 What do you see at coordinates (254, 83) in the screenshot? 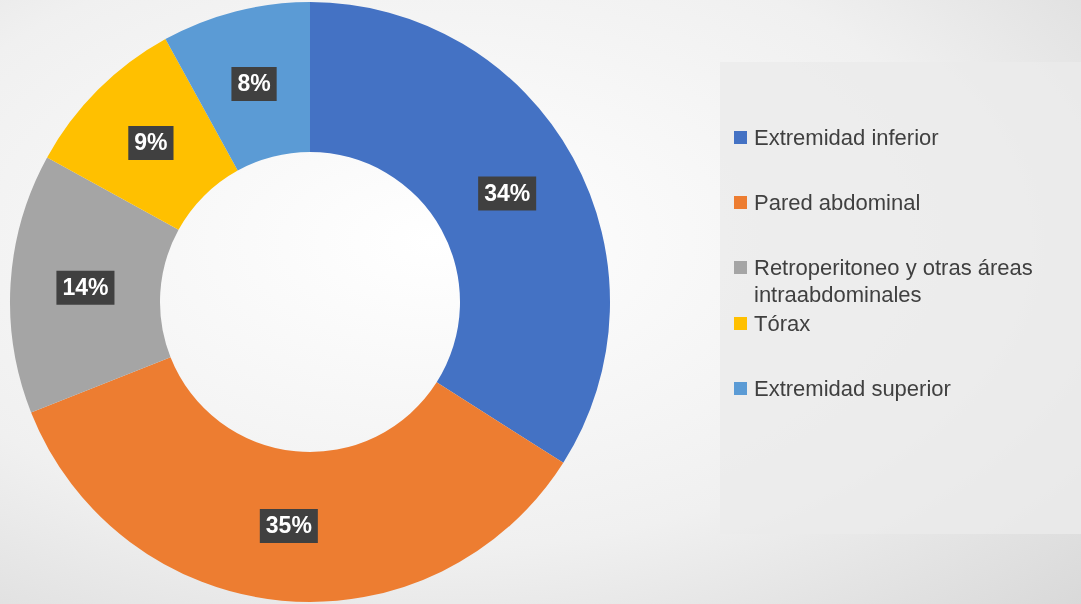
I see `data-label: 8%` at bounding box center [254, 83].